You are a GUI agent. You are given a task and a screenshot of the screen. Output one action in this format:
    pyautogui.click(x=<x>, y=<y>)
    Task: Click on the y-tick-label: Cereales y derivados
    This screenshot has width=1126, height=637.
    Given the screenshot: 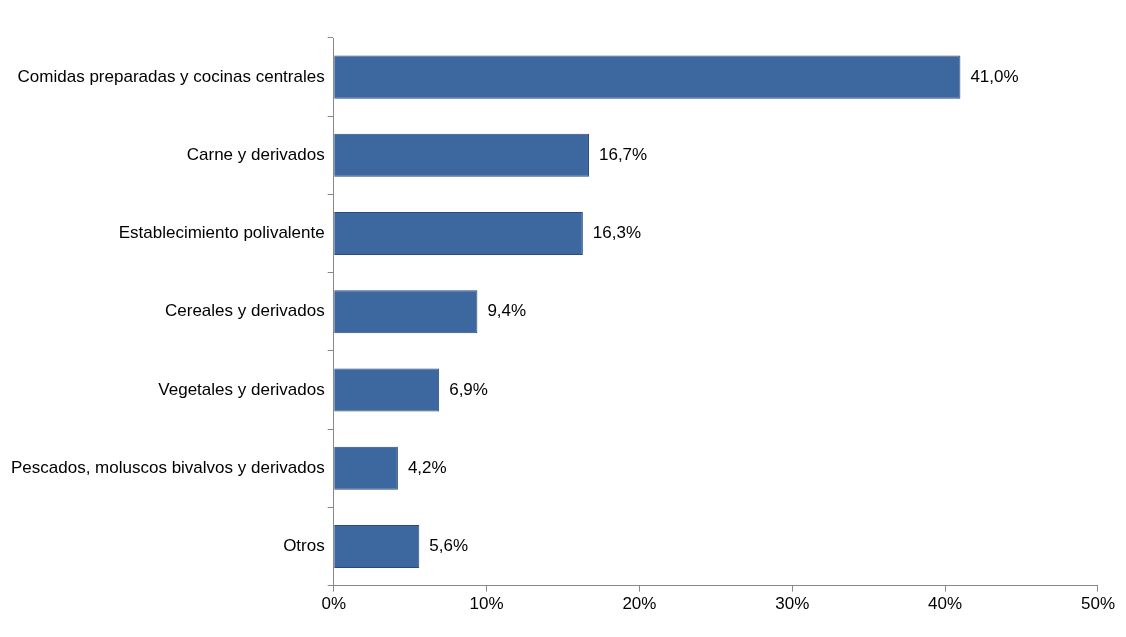 What is the action you would take?
    pyautogui.click(x=245, y=311)
    